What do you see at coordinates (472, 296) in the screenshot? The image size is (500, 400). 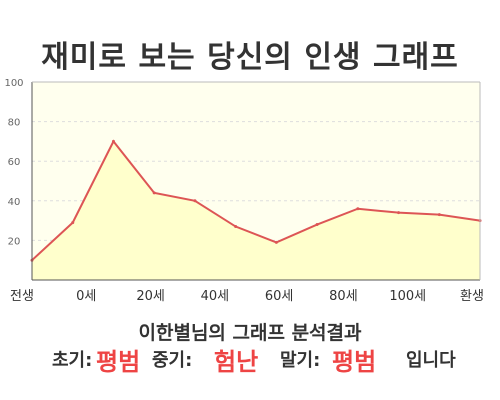 I see `x-tick-label: 환생` at bounding box center [472, 296].